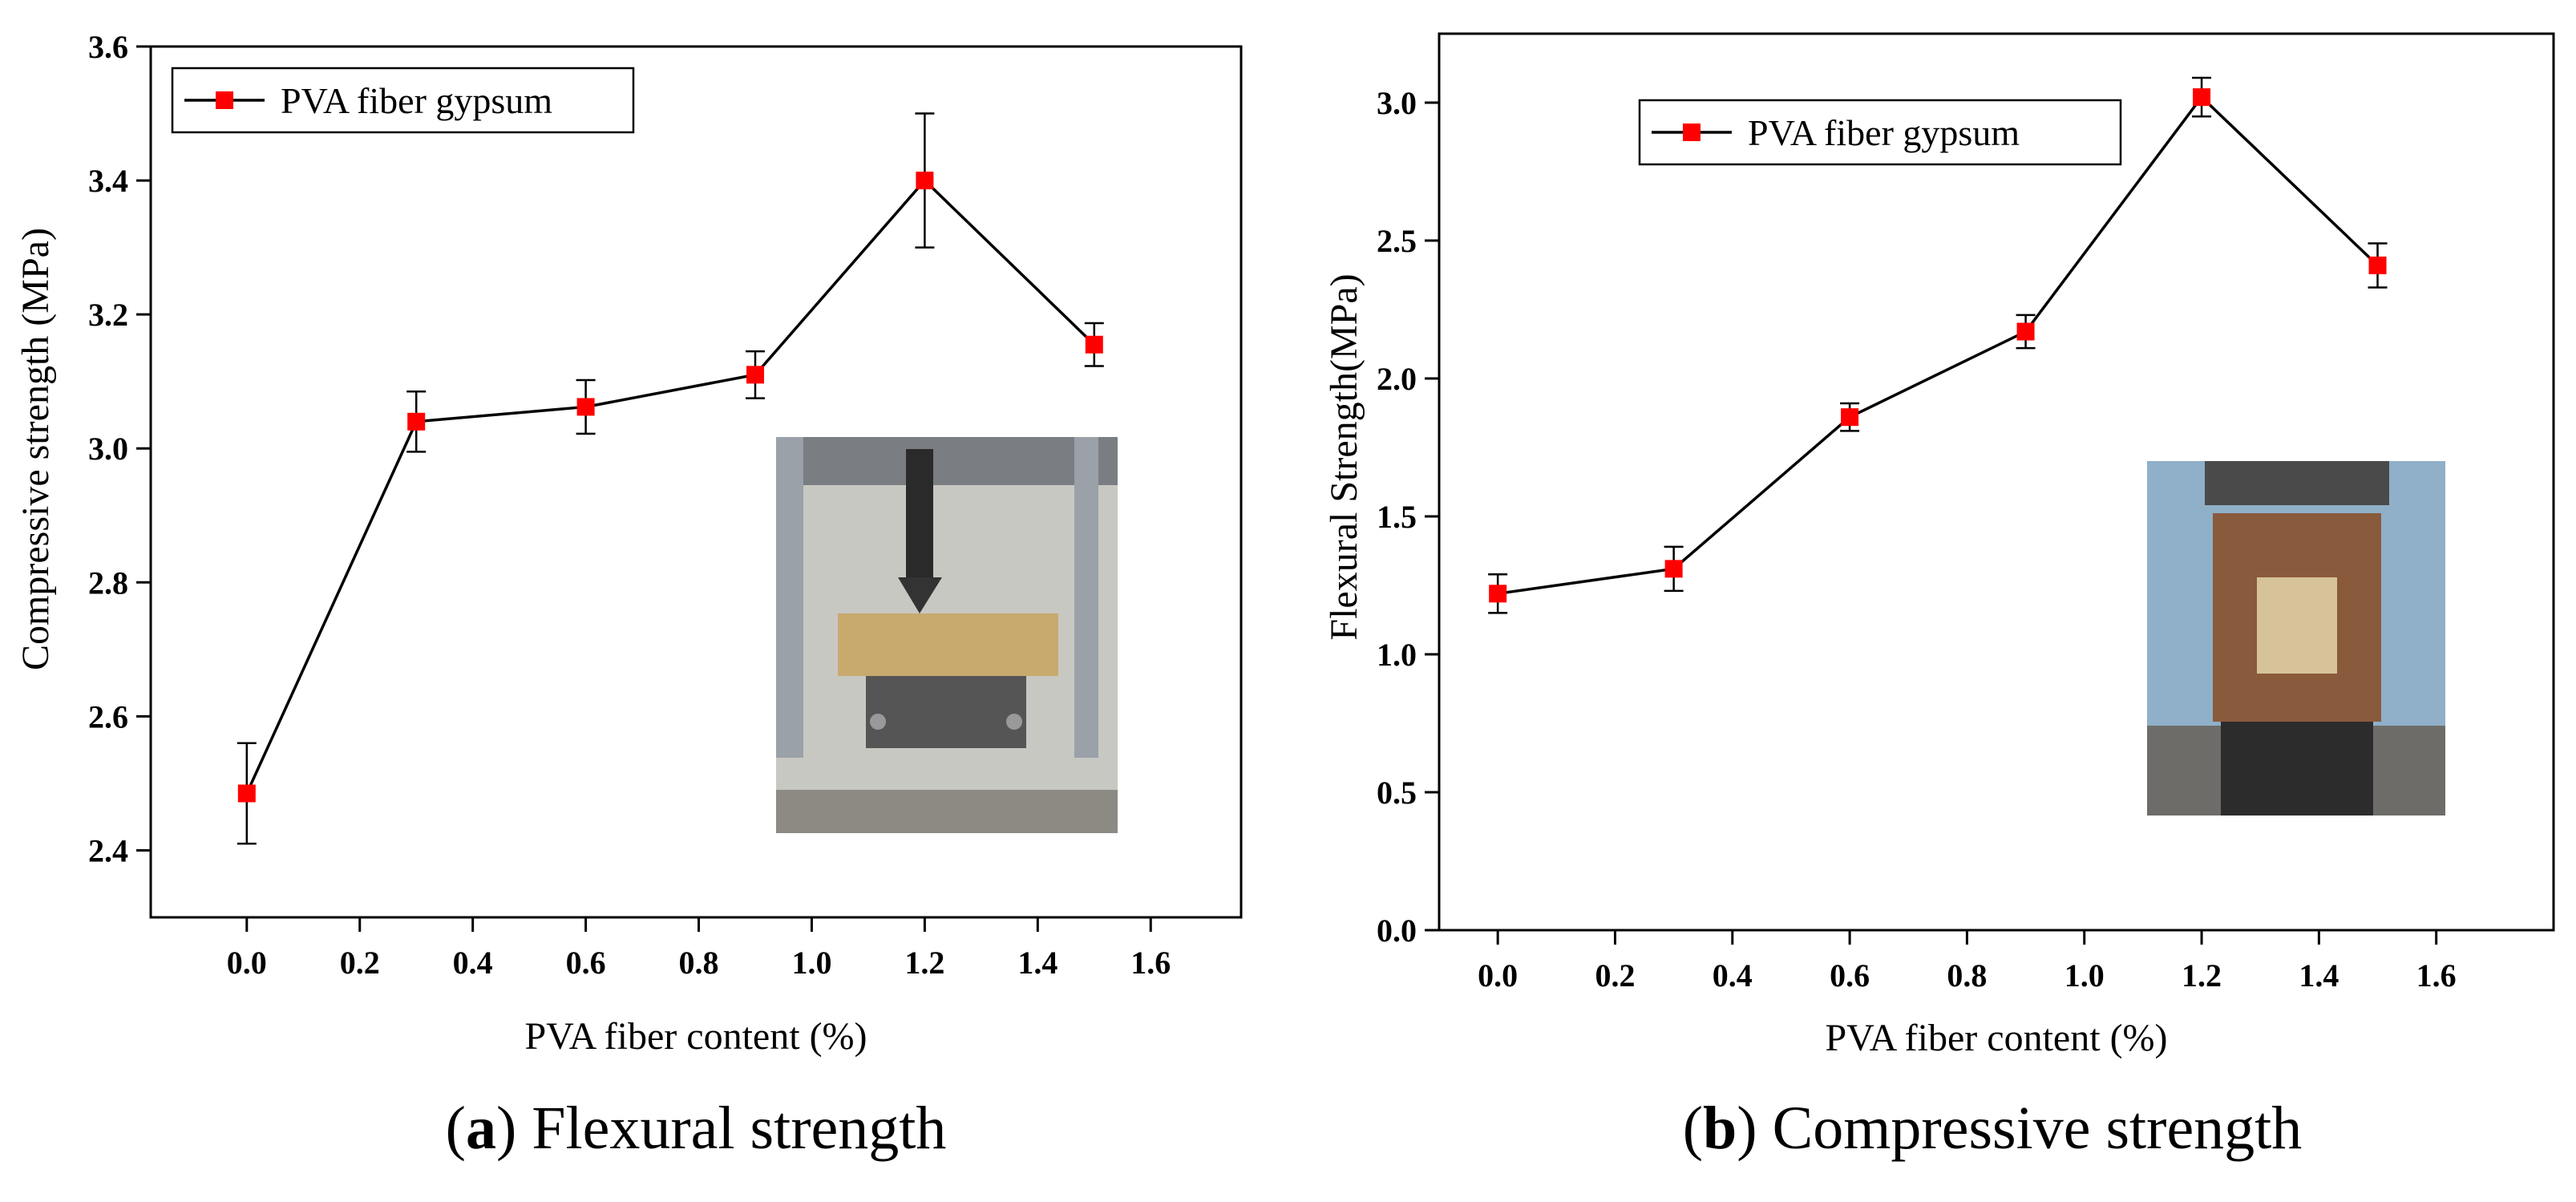  I want to click on legend-b: PVA fiber gypsum, so click(1880, 132).